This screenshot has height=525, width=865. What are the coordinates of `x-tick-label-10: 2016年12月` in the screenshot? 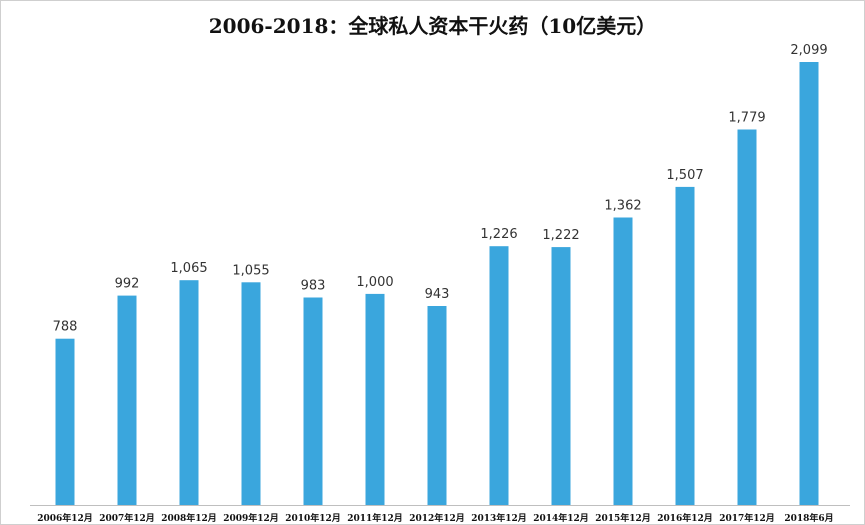 It's located at (685, 518).